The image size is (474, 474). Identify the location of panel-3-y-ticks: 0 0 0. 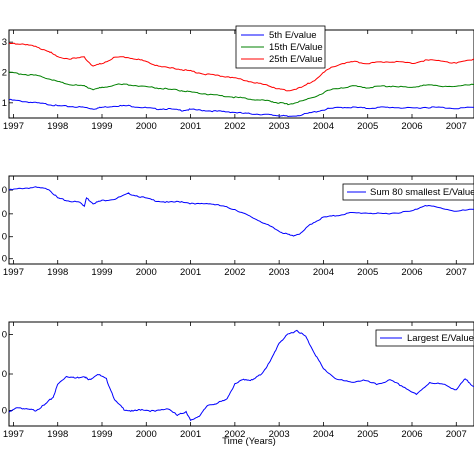
(7, 372).